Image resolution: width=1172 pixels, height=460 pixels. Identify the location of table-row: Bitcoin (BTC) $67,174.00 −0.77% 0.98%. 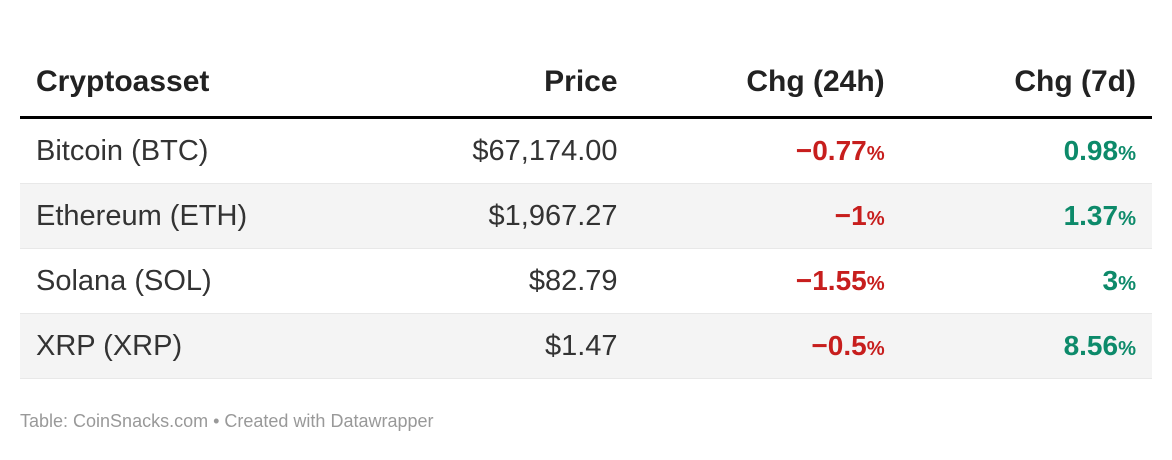
(586, 150).